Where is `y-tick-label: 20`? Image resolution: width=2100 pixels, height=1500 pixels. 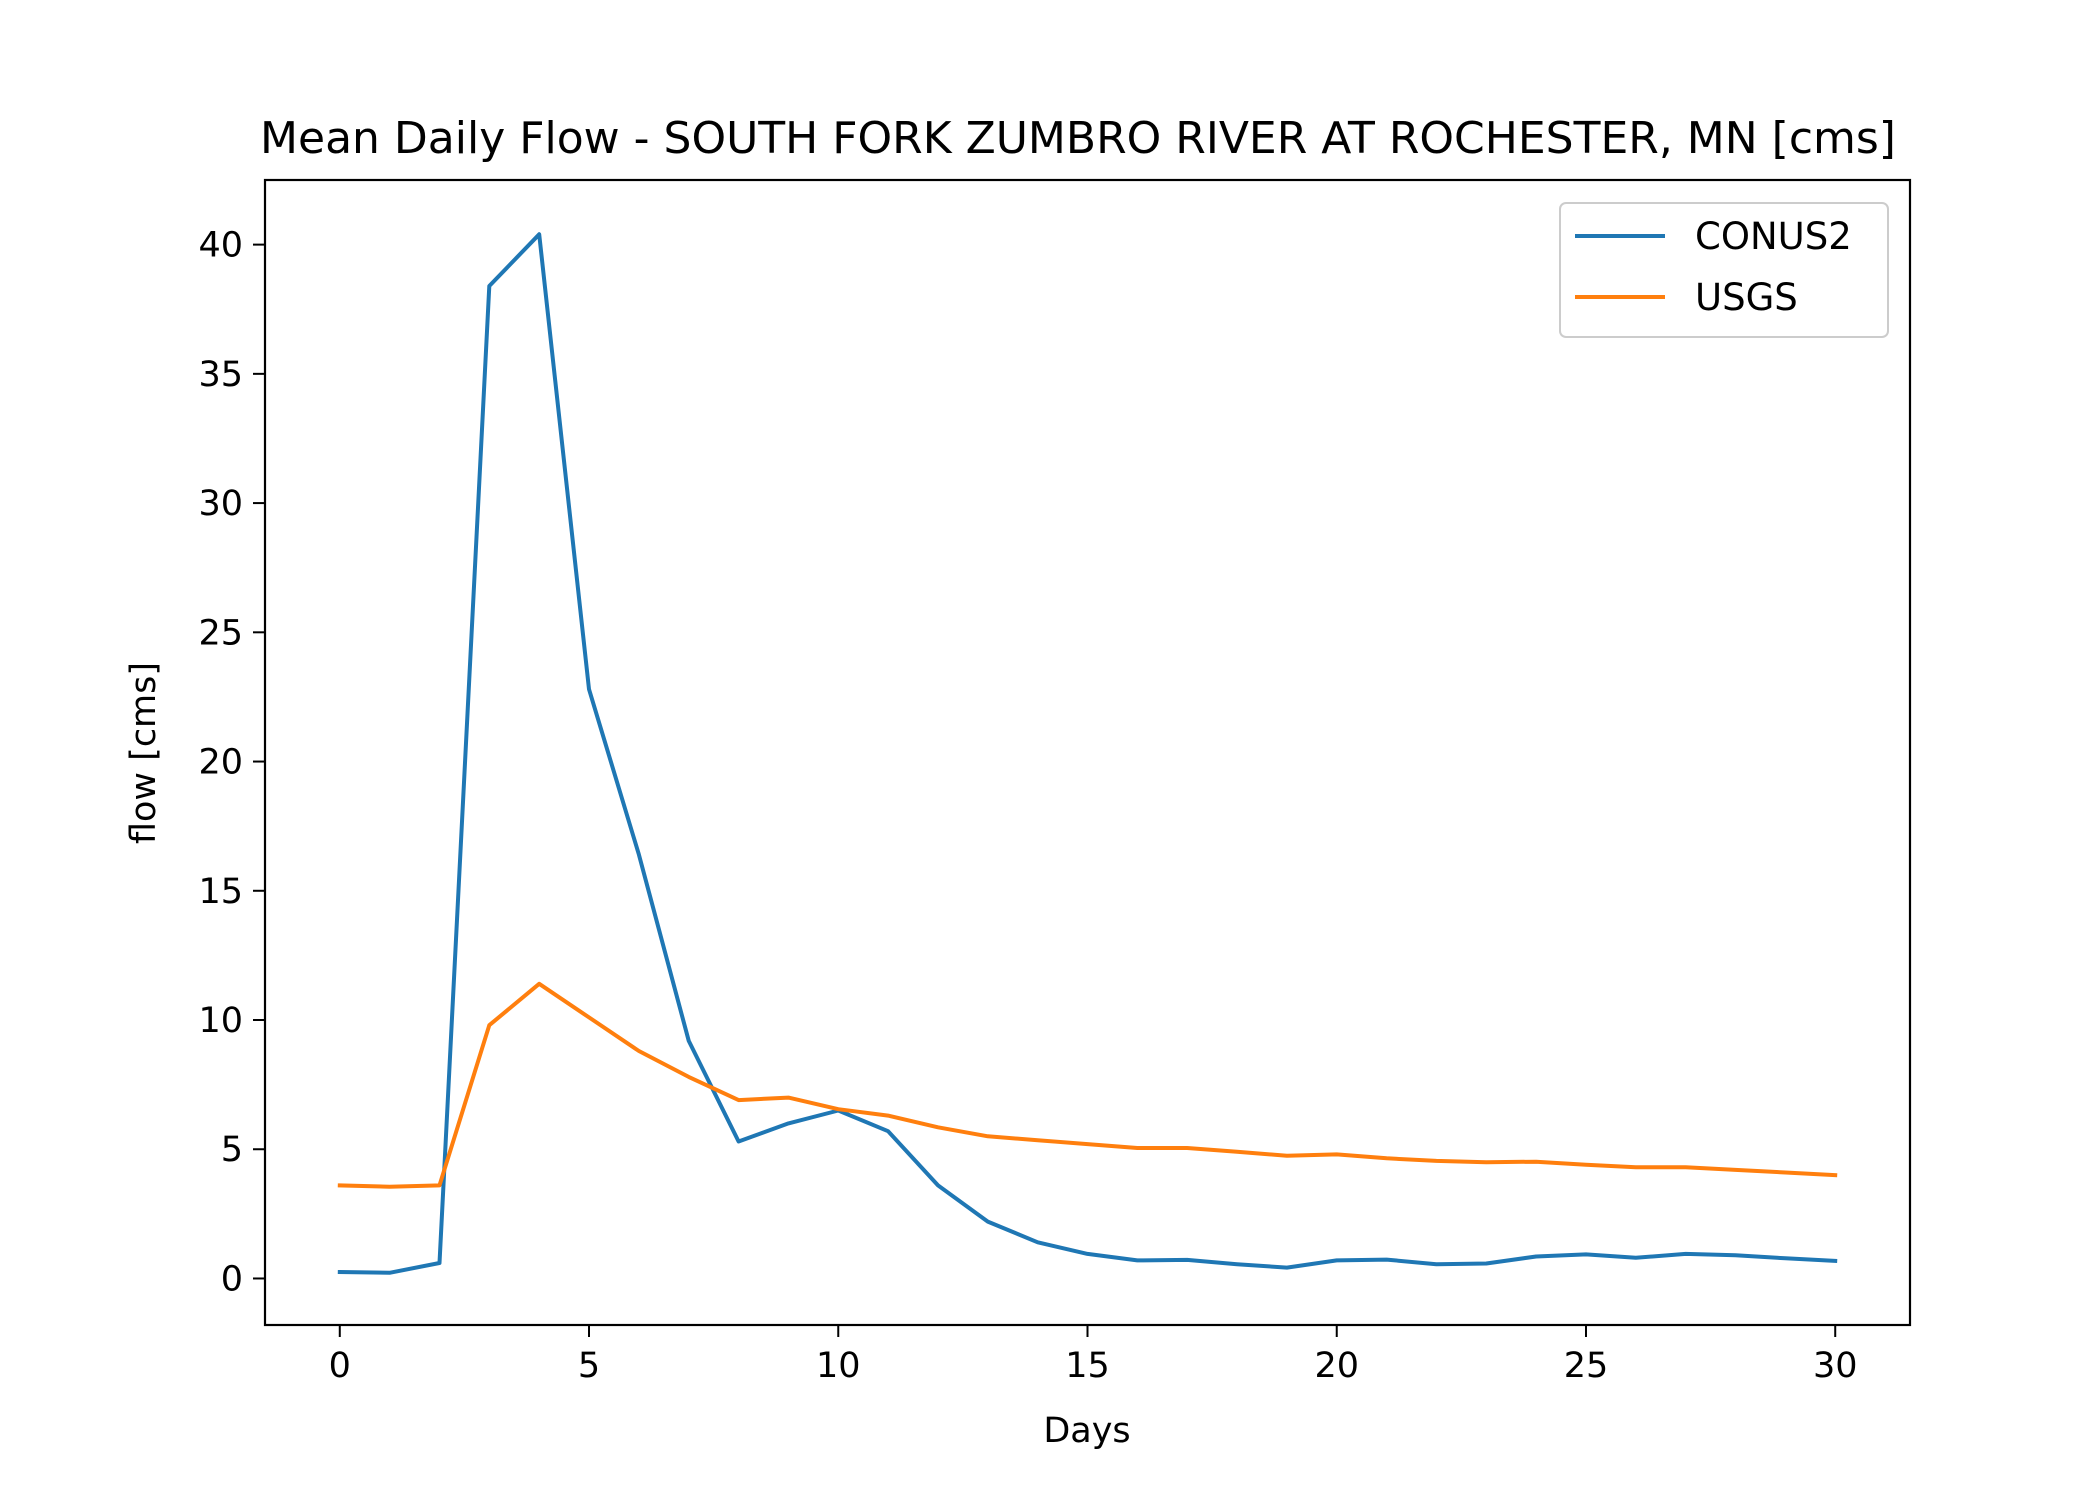 y-tick-label: 20 is located at coordinates (220, 763).